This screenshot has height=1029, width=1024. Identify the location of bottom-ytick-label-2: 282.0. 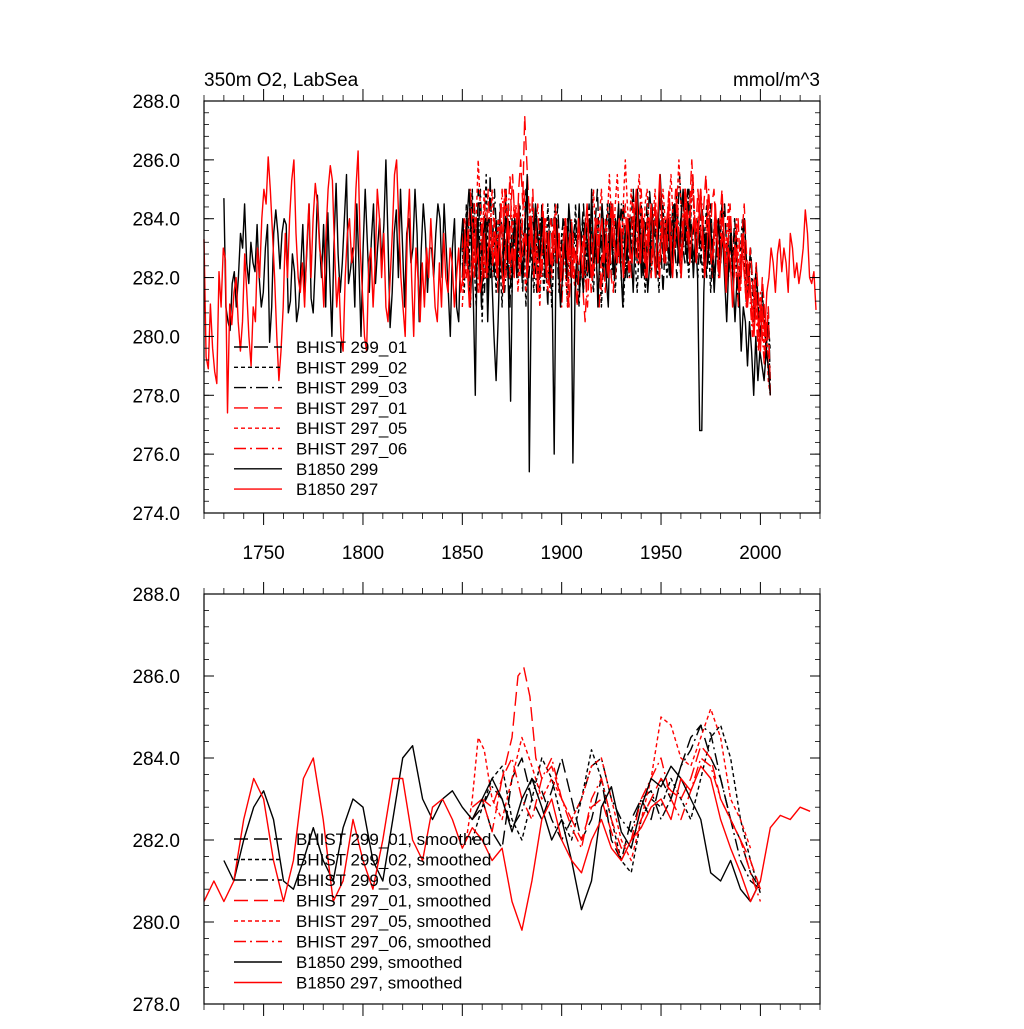
(156, 841).